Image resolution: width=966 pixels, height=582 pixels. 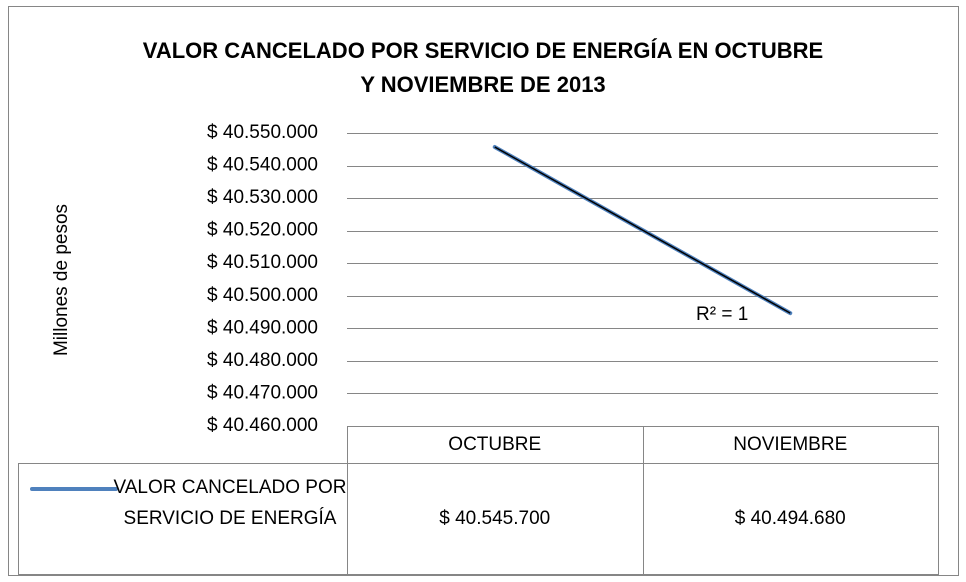 I want to click on y-tick-label: $ 40.520.000, so click(x=262, y=230).